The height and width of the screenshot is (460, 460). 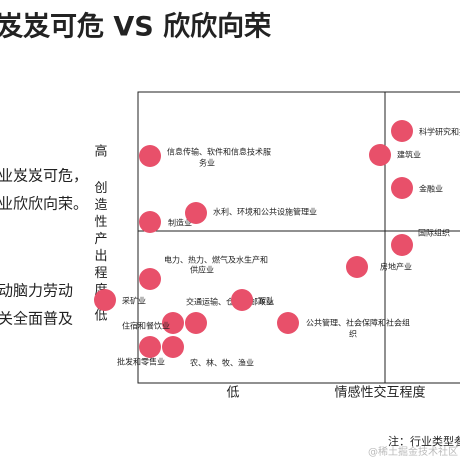 I want to click on side-text: 业岌岌可危，, so click(x=44, y=176).